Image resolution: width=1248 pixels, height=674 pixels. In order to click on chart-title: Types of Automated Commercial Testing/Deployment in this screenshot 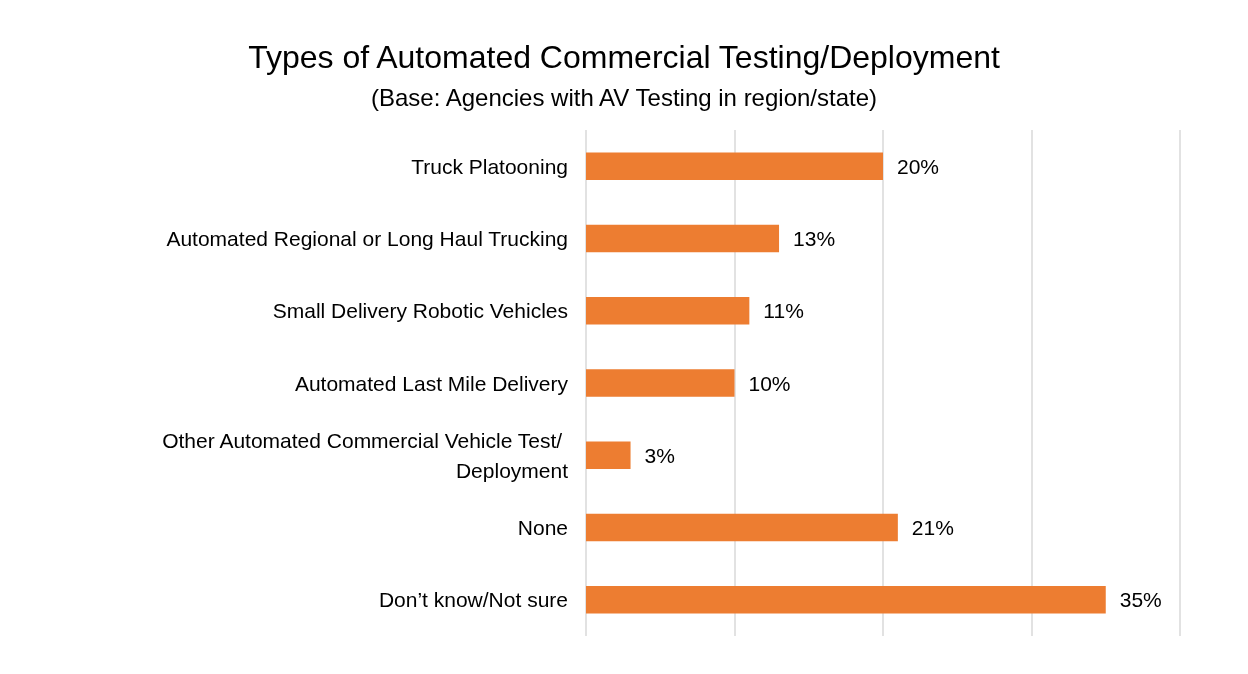, I will do `click(624, 57)`.